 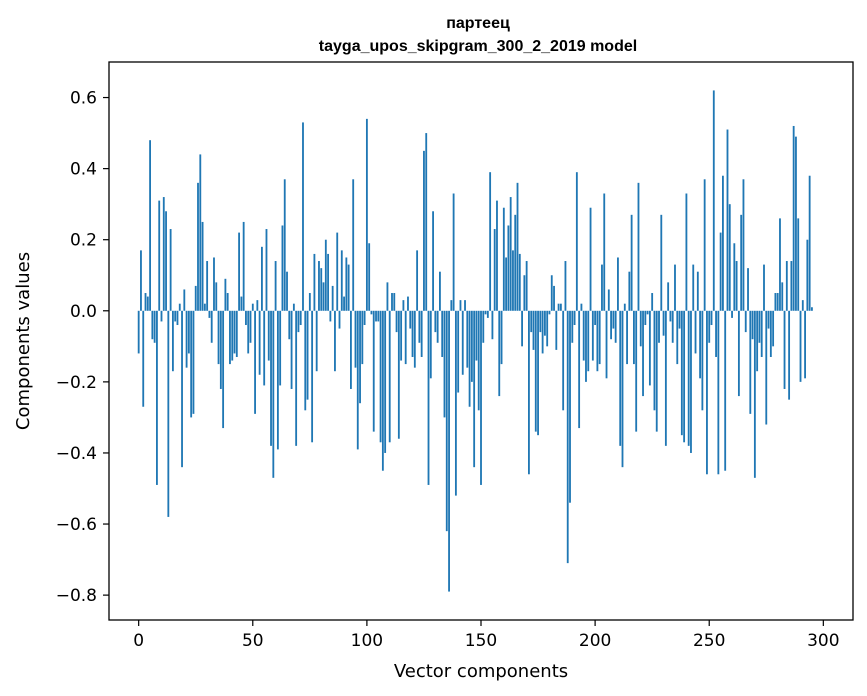 What do you see at coordinates (23, 341) in the screenshot?
I see `y-axis-label: Components values` at bounding box center [23, 341].